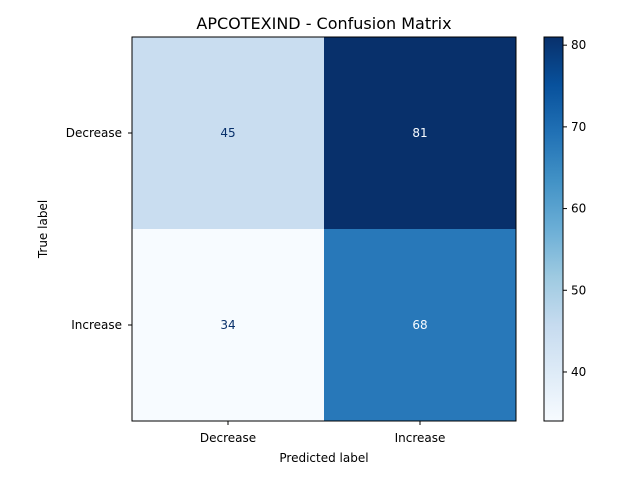 Image resolution: width=640 pixels, height=480 pixels. I want to click on y-axis-label: True label, so click(43, 229).